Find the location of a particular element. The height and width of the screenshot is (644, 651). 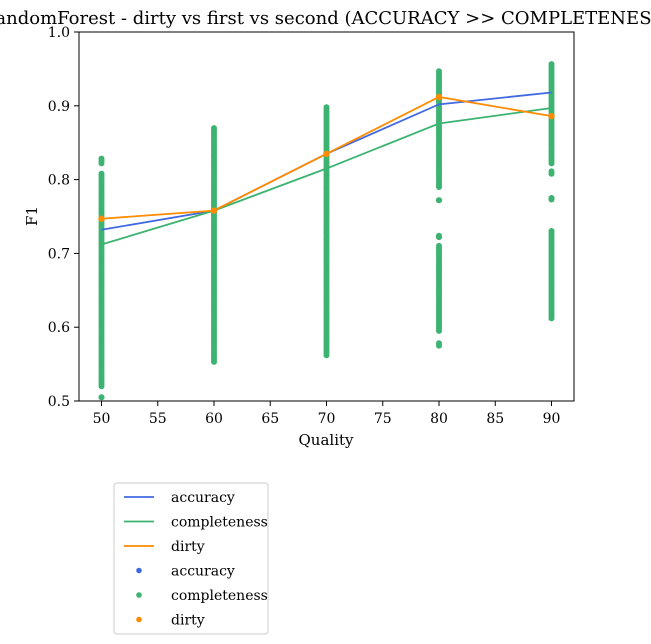

x-tick-label: 70 is located at coordinates (327, 419).